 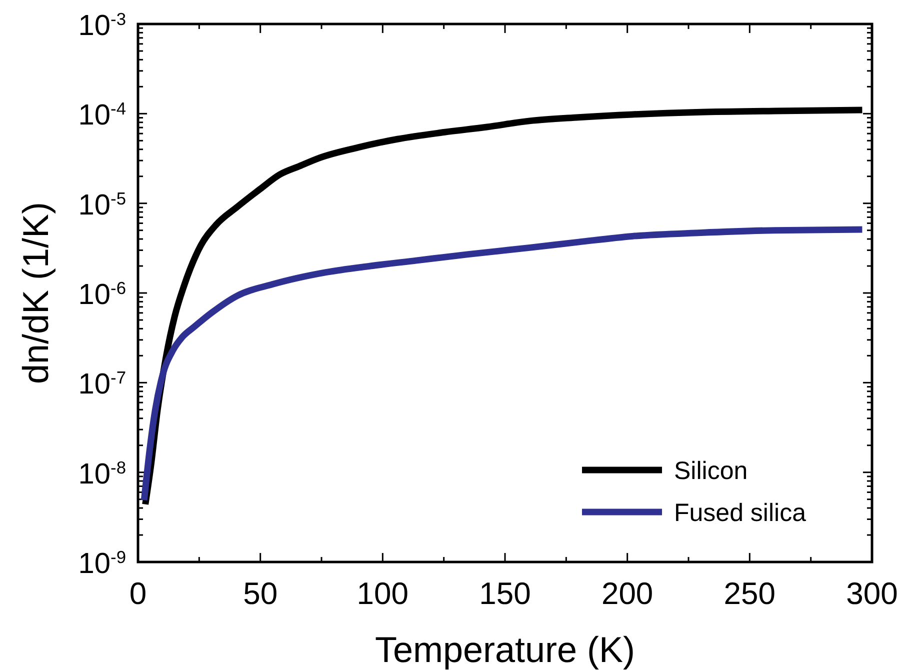 What do you see at coordinates (102, 563) in the screenshot?
I see `y-tick-label: 10$^{-9}$` at bounding box center [102, 563].